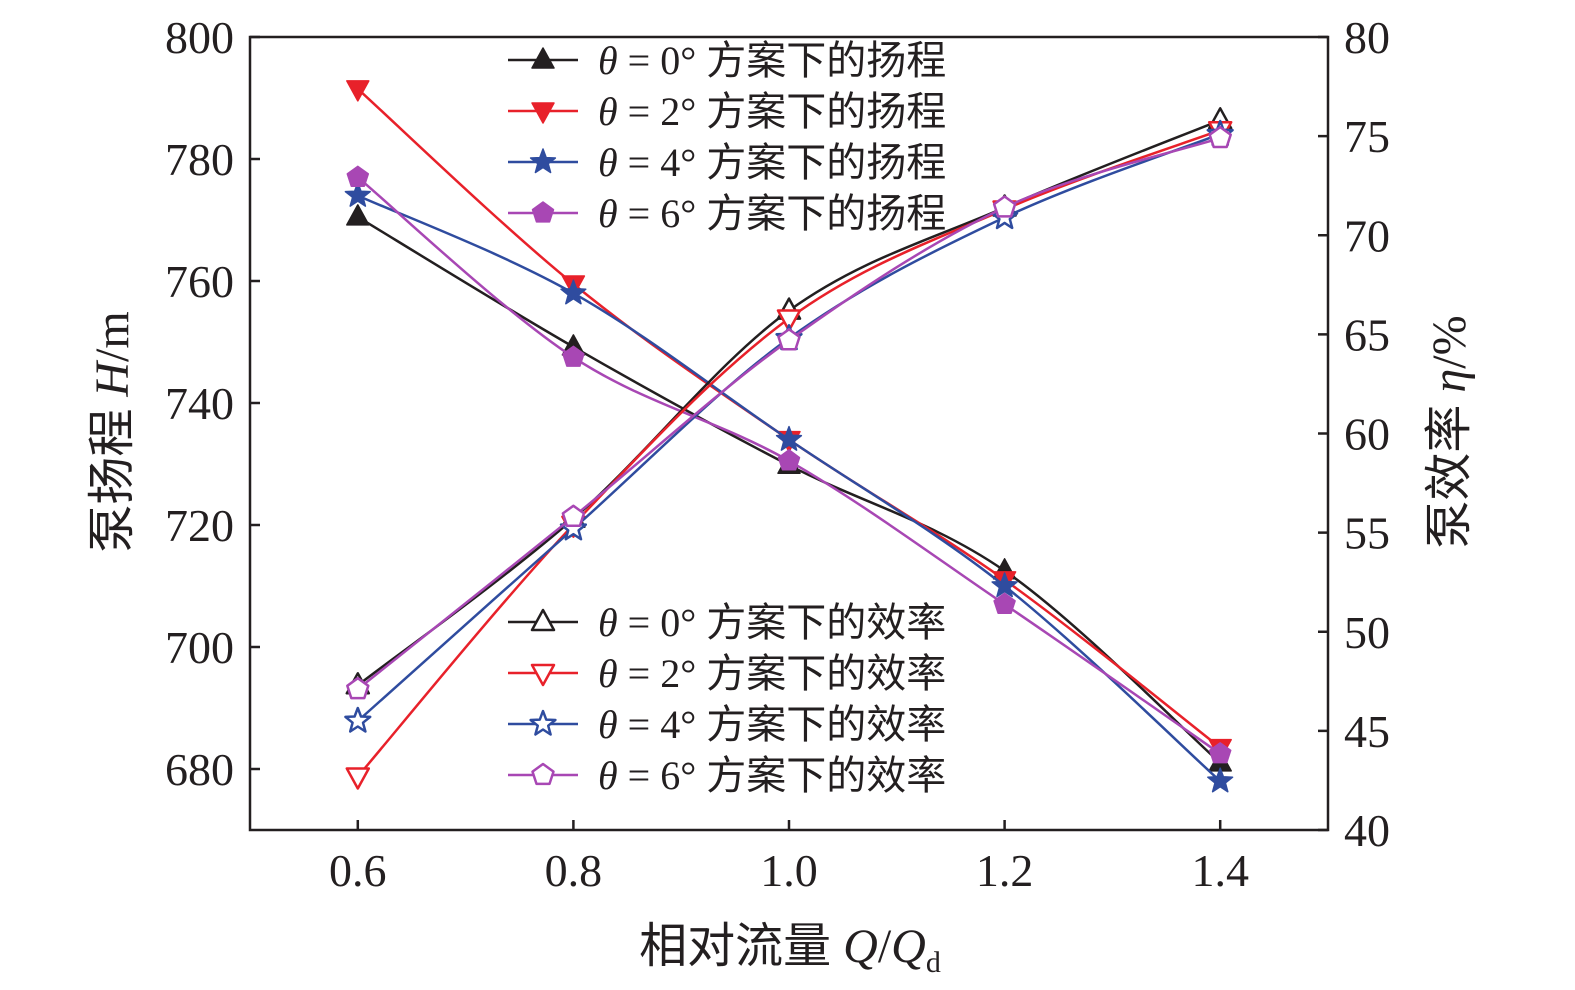  Describe the element at coordinates (199, 769) in the screenshot. I see `y-left-tick-label: 680` at that location.